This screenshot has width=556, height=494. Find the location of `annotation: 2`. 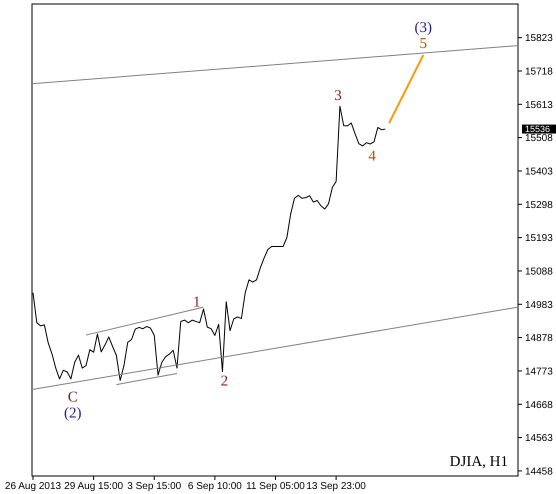

annotation: 2 is located at coordinates (224, 381).